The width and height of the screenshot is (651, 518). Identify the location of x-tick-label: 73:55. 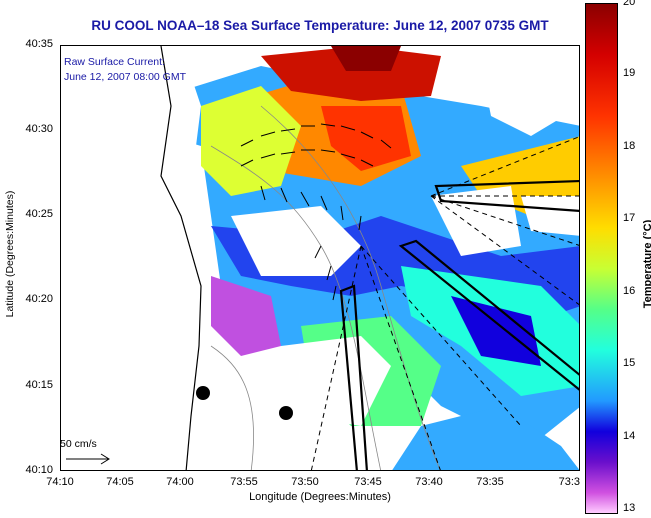
(244, 482).